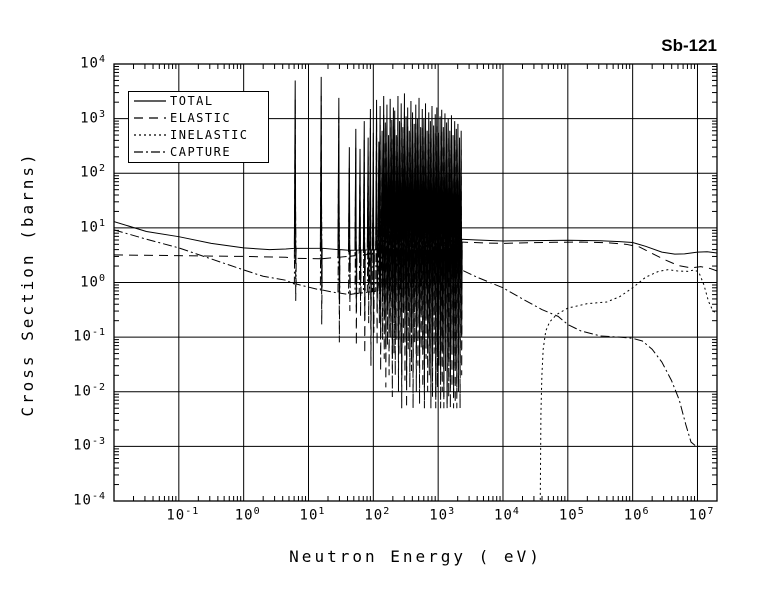 Image resolution: width=779 pixels, height=590 pixels. Describe the element at coordinates (89, 336) in the screenshot. I see `y-tick-label: 10-1` at that location.